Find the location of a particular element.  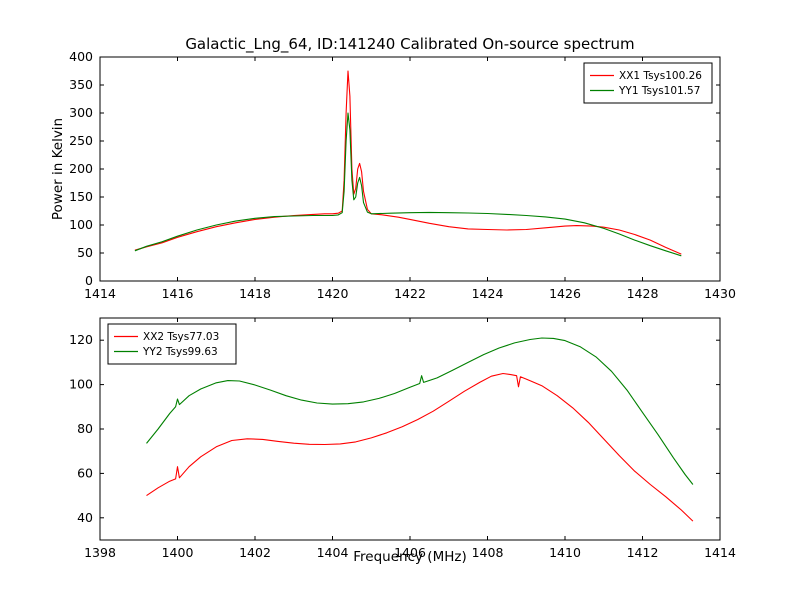

legend-label: YY1 Tsys101.57 is located at coordinates (659, 91).